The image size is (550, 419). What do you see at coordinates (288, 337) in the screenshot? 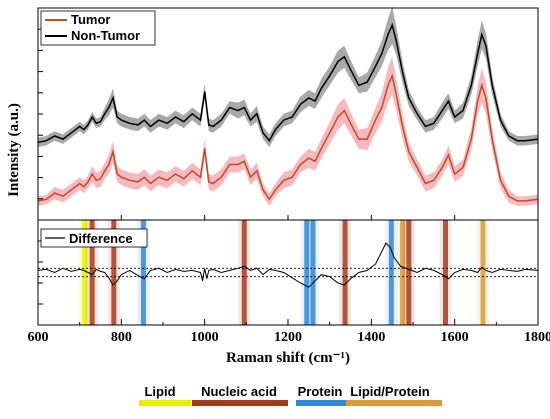
I see `x-tick-label-3: 1200` at bounding box center [288, 337].